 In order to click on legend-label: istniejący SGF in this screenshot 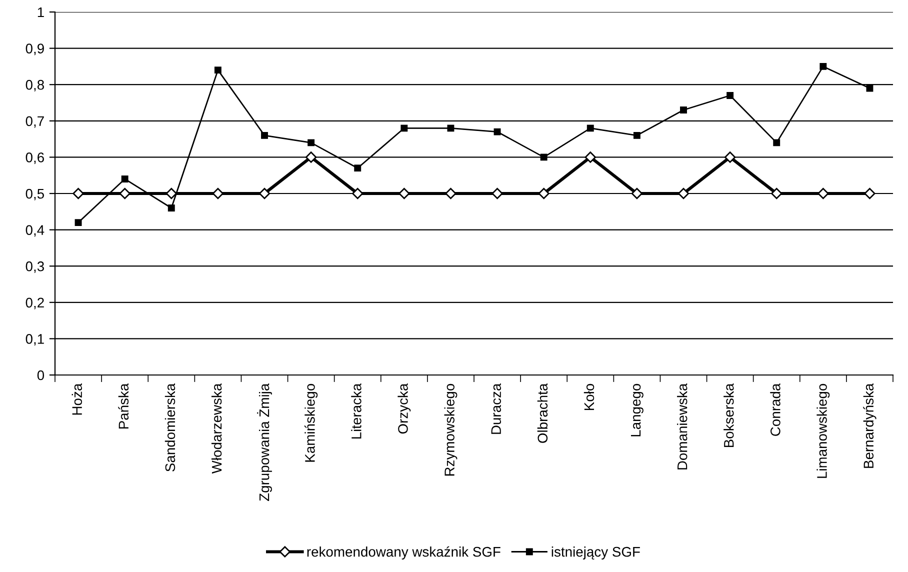, I will do `click(596, 553)`.